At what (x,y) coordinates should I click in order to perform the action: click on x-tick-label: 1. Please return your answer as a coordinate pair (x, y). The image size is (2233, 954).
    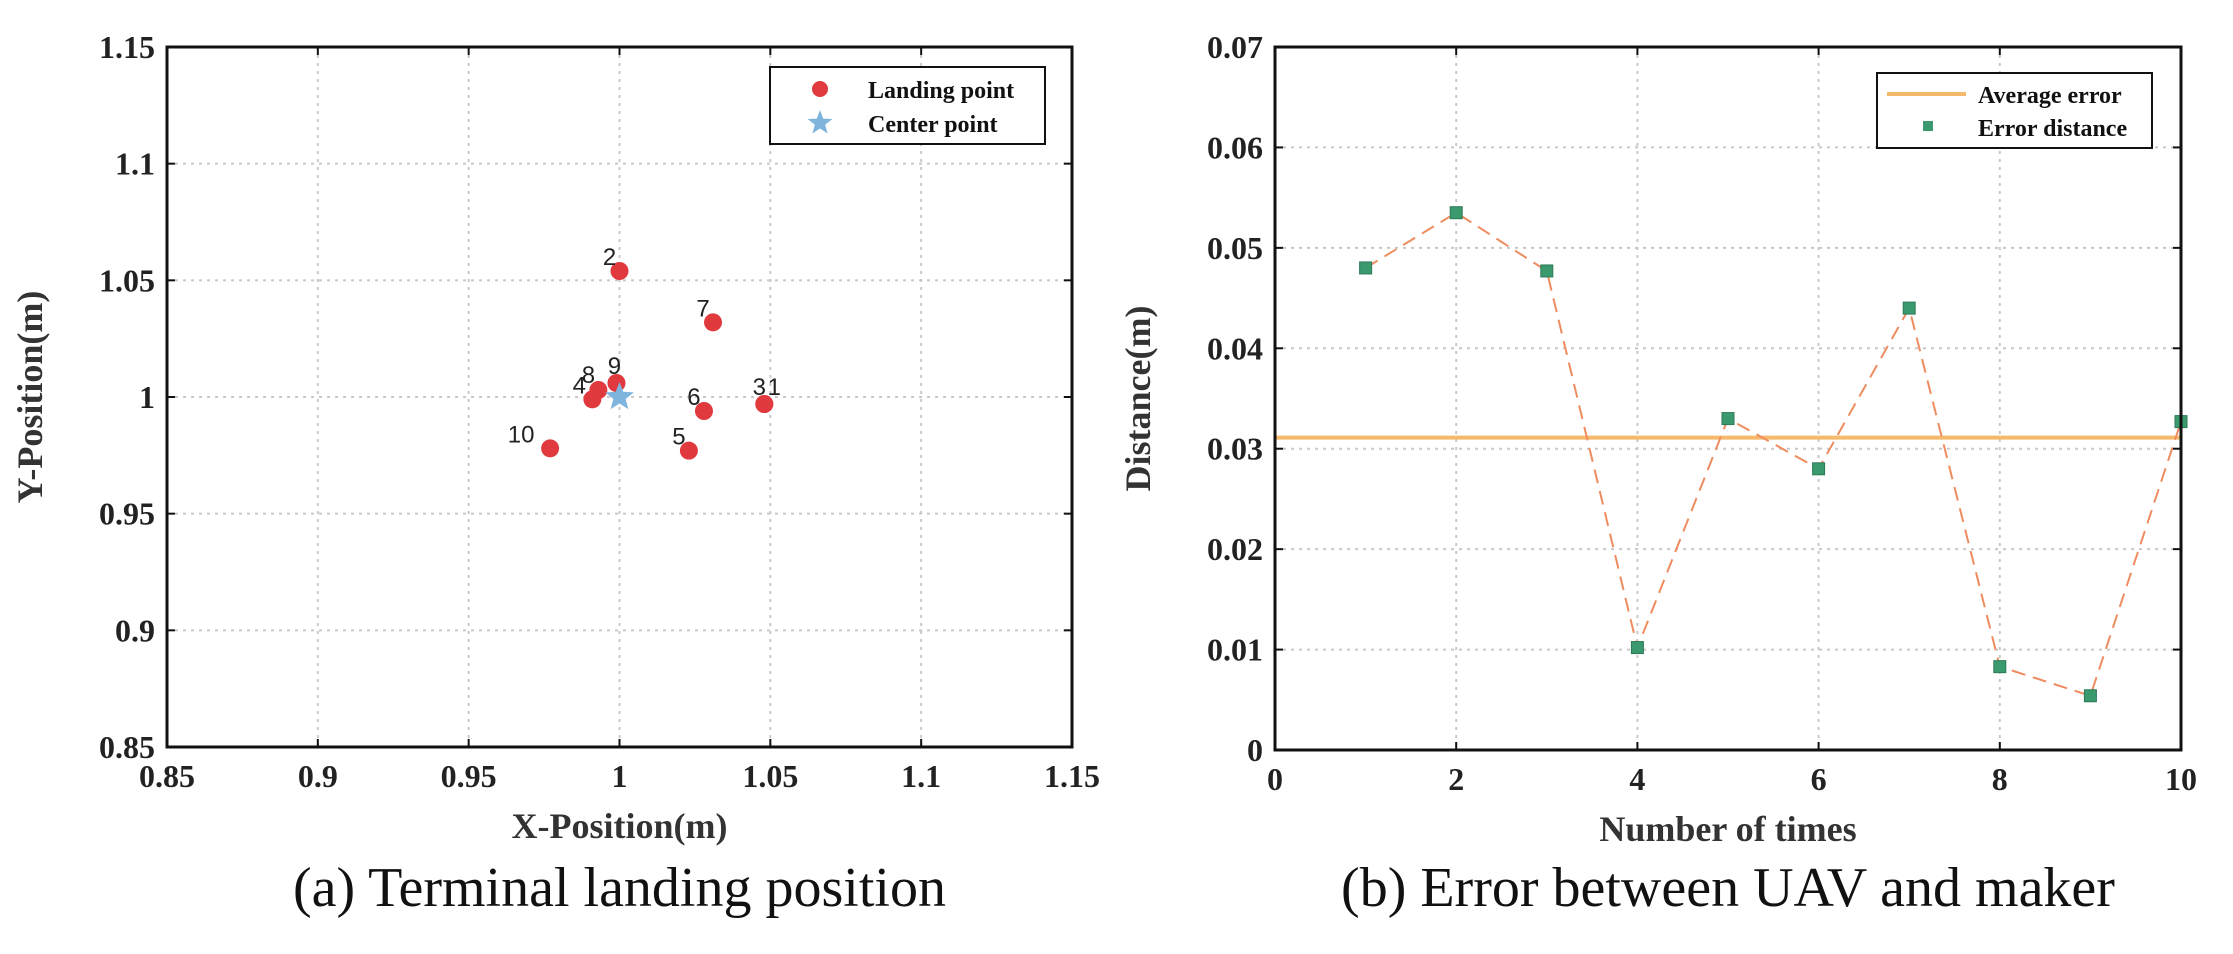
    Looking at the image, I should click on (620, 776).